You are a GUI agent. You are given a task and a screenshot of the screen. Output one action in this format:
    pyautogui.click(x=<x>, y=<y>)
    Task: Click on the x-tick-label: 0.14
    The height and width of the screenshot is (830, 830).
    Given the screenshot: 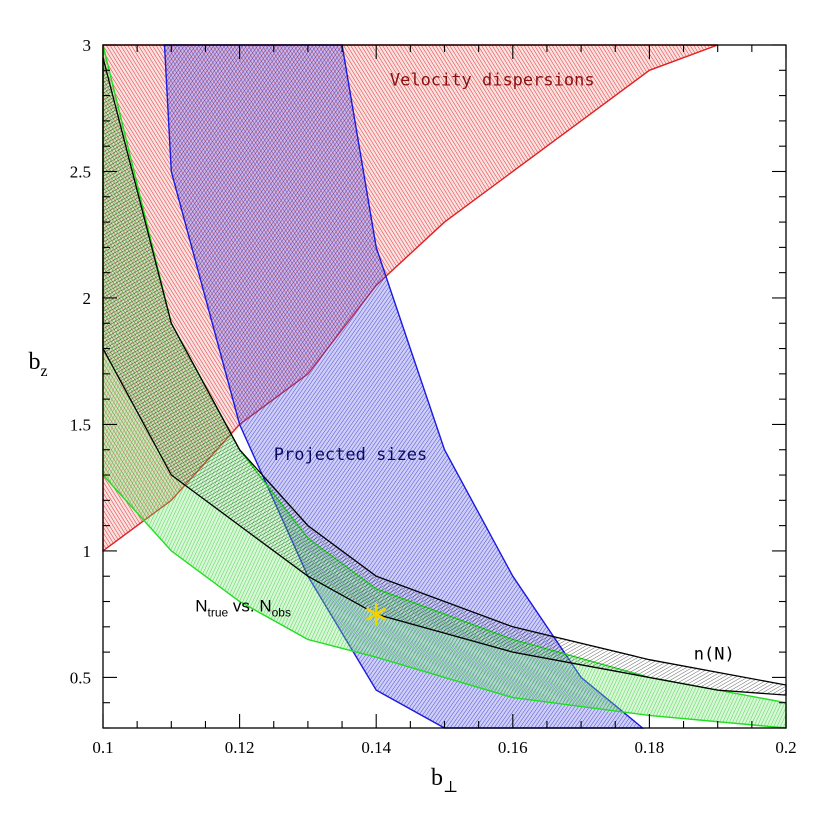 What is the action you would take?
    pyautogui.click(x=376, y=747)
    